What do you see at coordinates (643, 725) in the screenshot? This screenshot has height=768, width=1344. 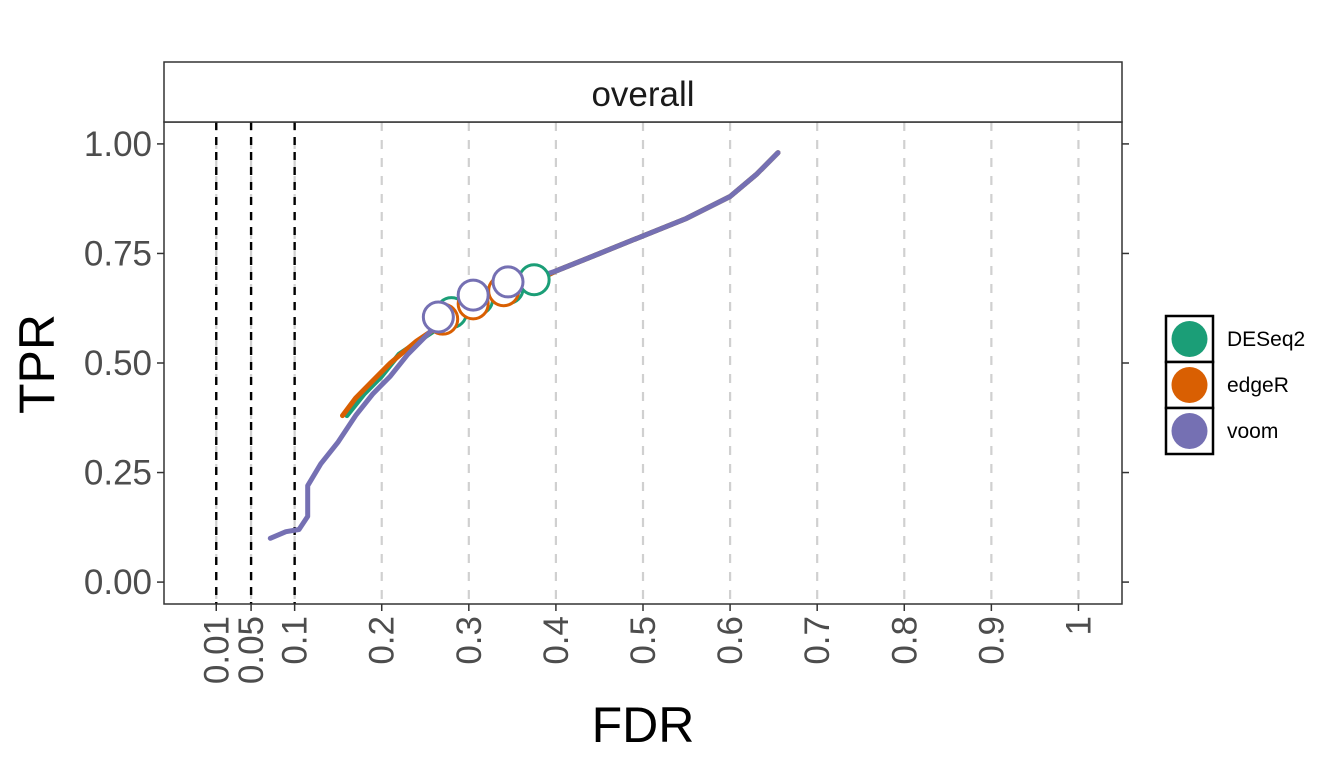 I see `x-axis-title: FDR` at bounding box center [643, 725].